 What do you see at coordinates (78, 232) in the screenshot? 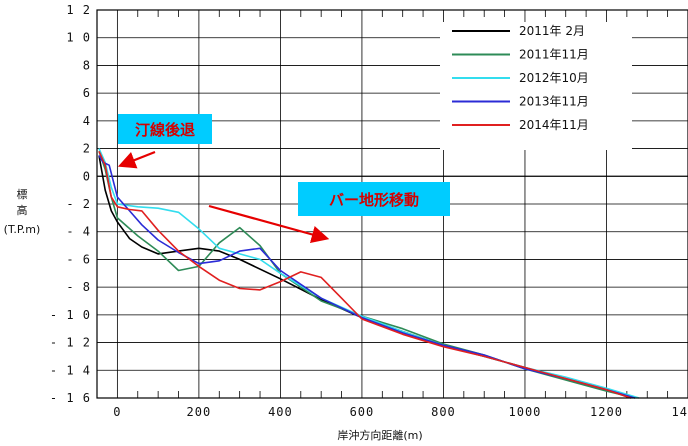
I see `y-tick-label: - 4` at bounding box center [78, 232].